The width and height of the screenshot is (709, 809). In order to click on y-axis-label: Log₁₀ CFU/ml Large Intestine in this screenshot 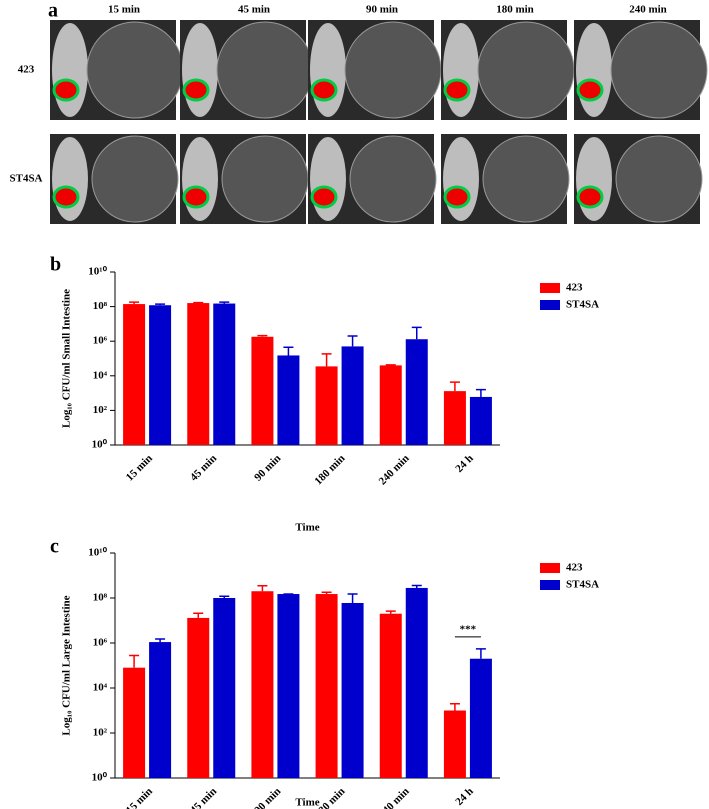, I will do `click(67, 665)`.